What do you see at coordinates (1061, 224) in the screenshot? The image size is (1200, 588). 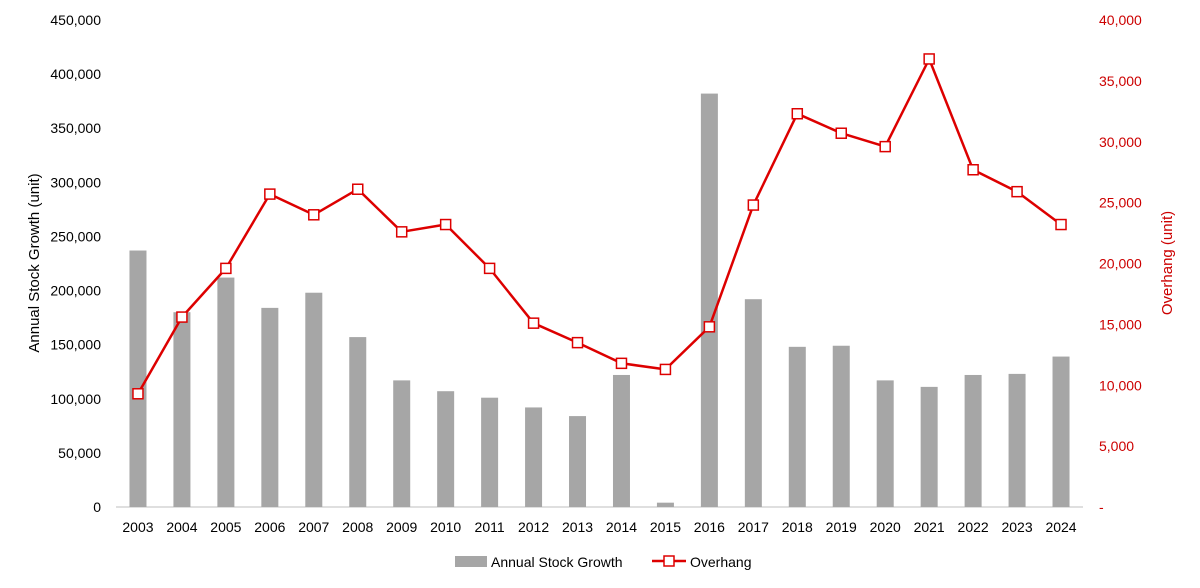 I see `overhang-point-2024` at bounding box center [1061, 224].